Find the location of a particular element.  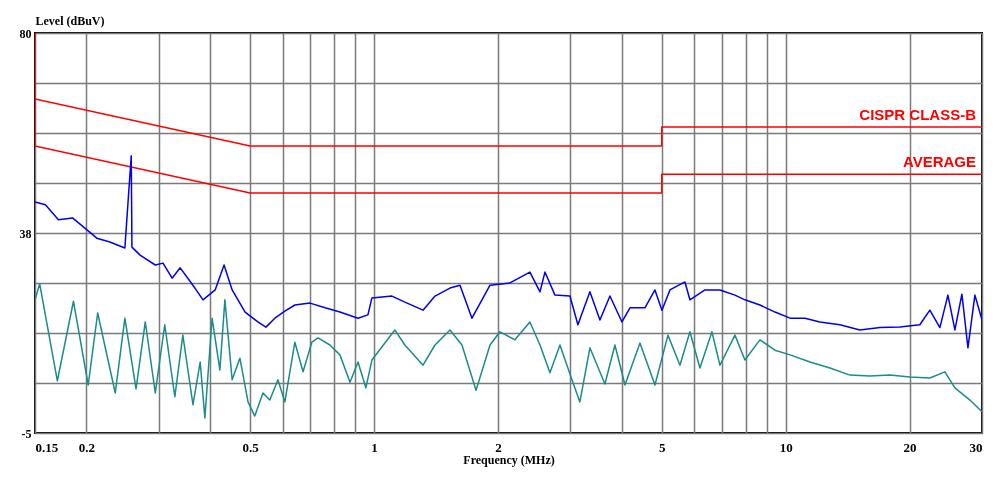

x-tick-label: 30 is located at coordinates (976, 447).